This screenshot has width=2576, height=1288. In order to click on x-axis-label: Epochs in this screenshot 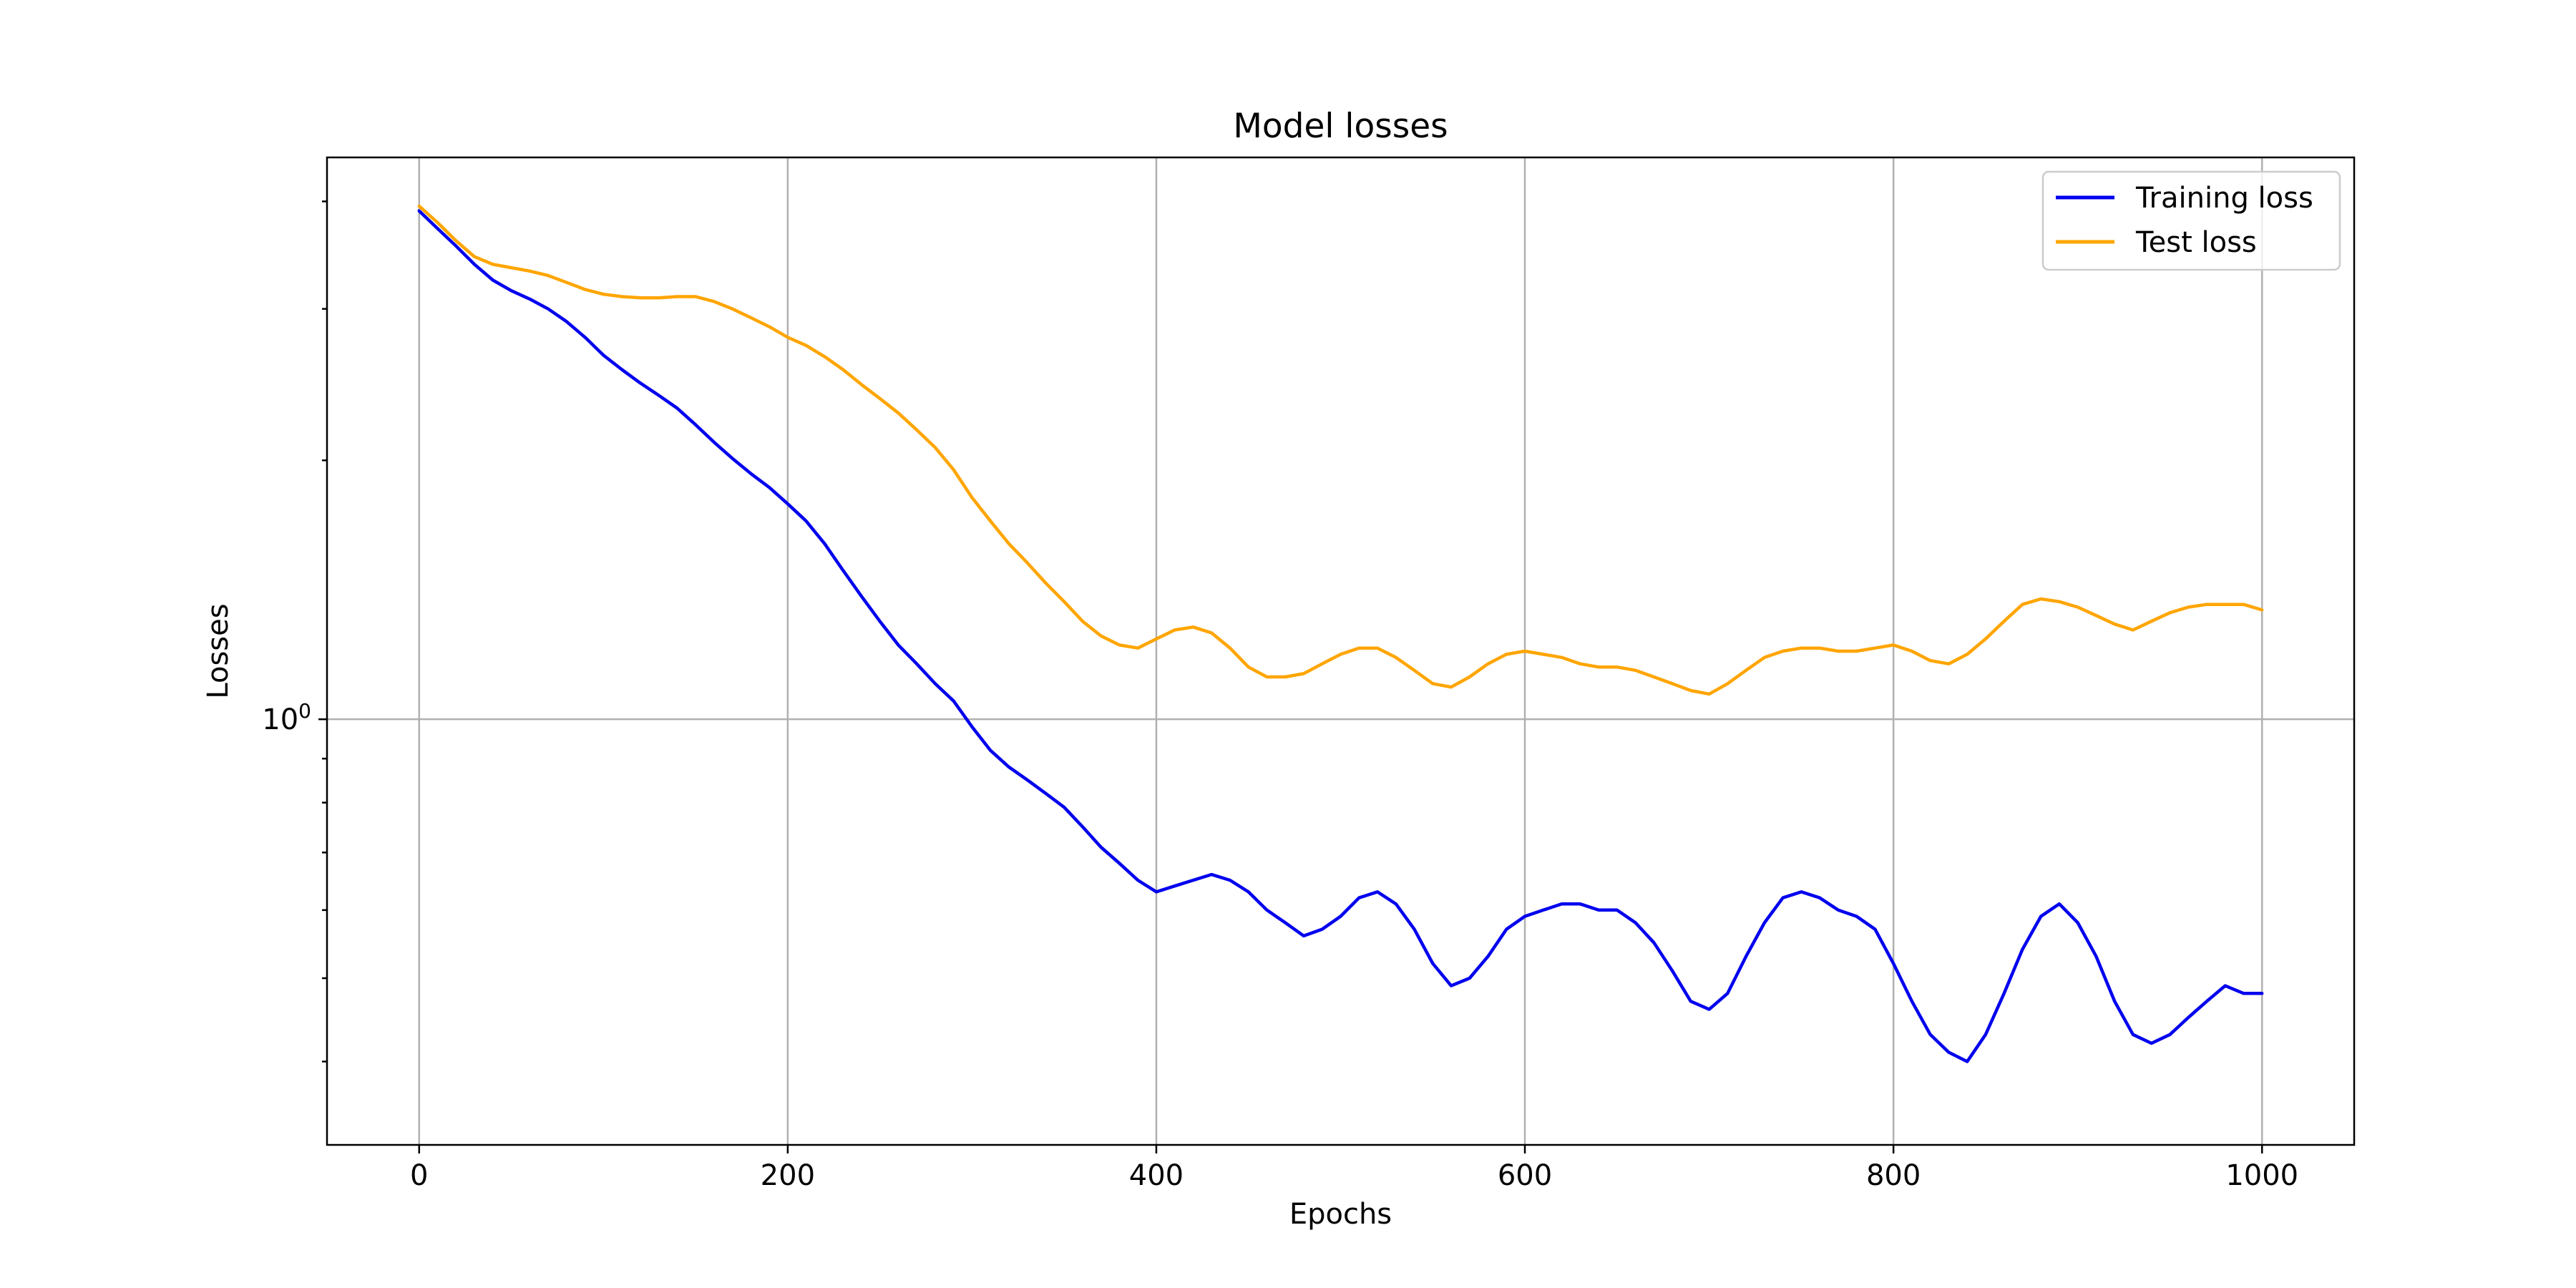, I will do `click(1340, 1214)`.